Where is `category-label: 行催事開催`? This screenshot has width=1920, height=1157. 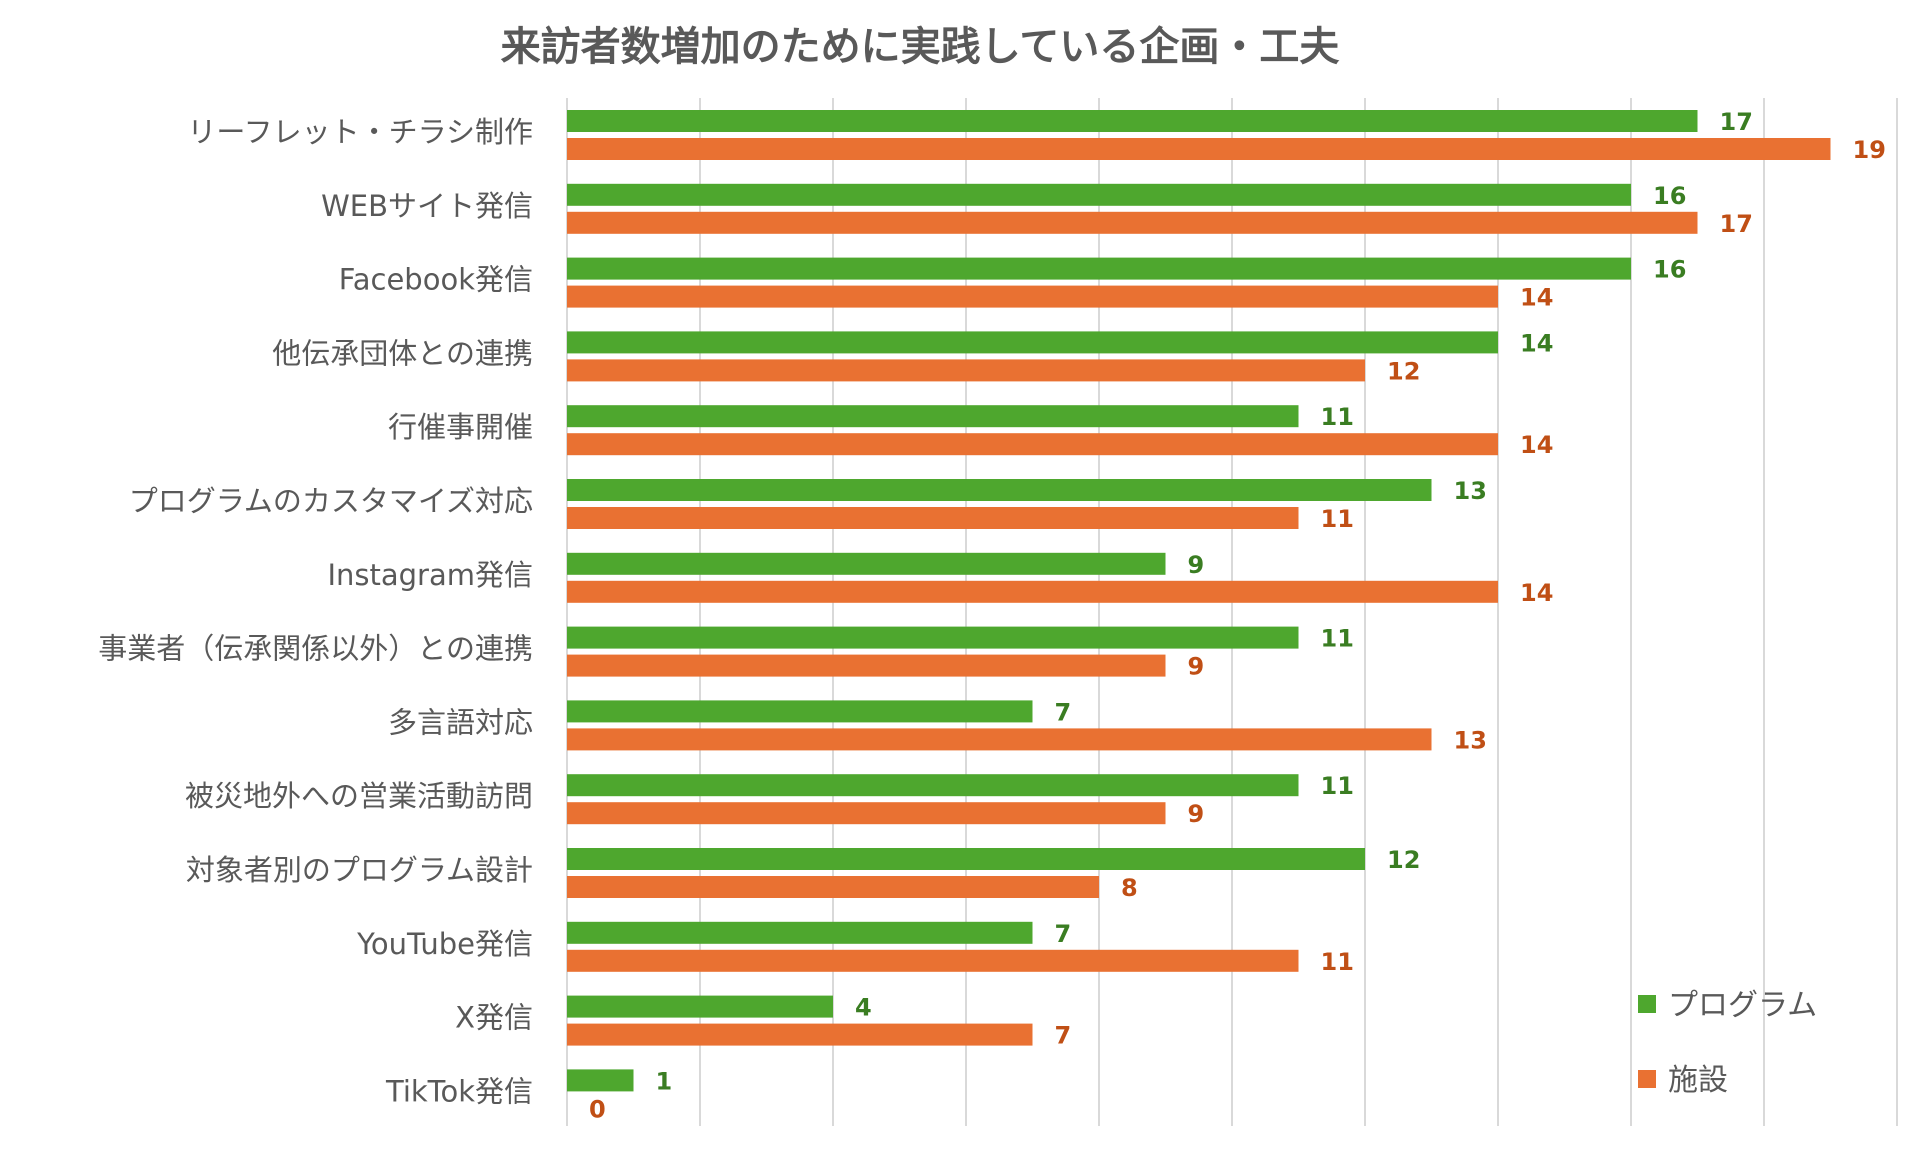 category-label: 行催事開催 is located at coordinates (460, 427).